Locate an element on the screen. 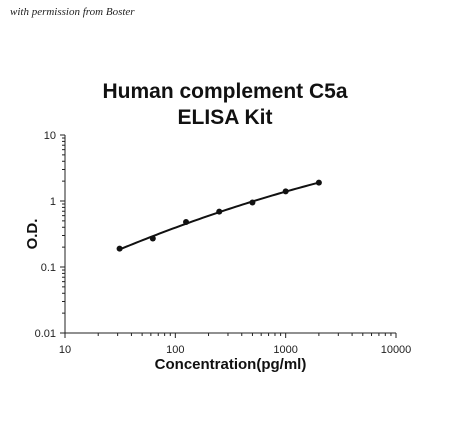  x-tick-label: 10000 is located at coordinates (396, 350).